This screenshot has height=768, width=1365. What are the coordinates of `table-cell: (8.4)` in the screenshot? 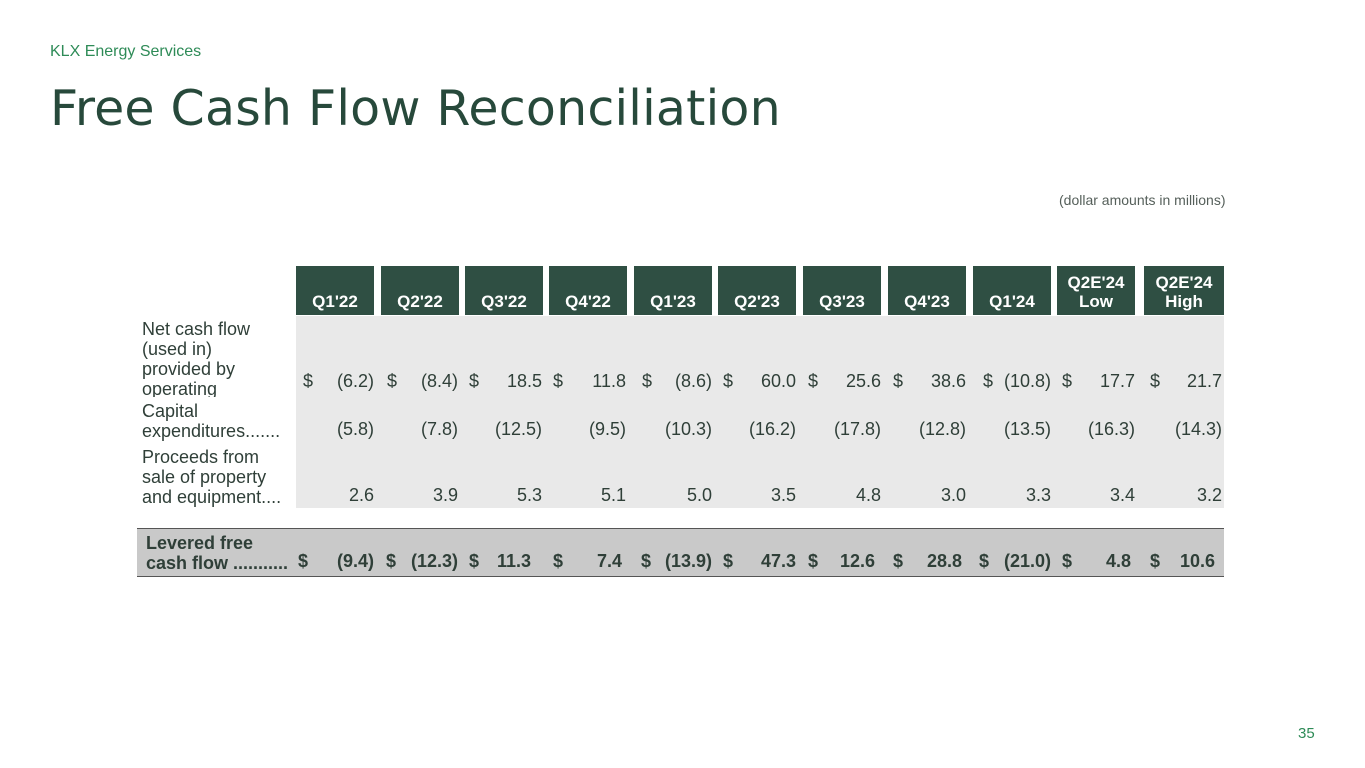 It's located at (439, 381).